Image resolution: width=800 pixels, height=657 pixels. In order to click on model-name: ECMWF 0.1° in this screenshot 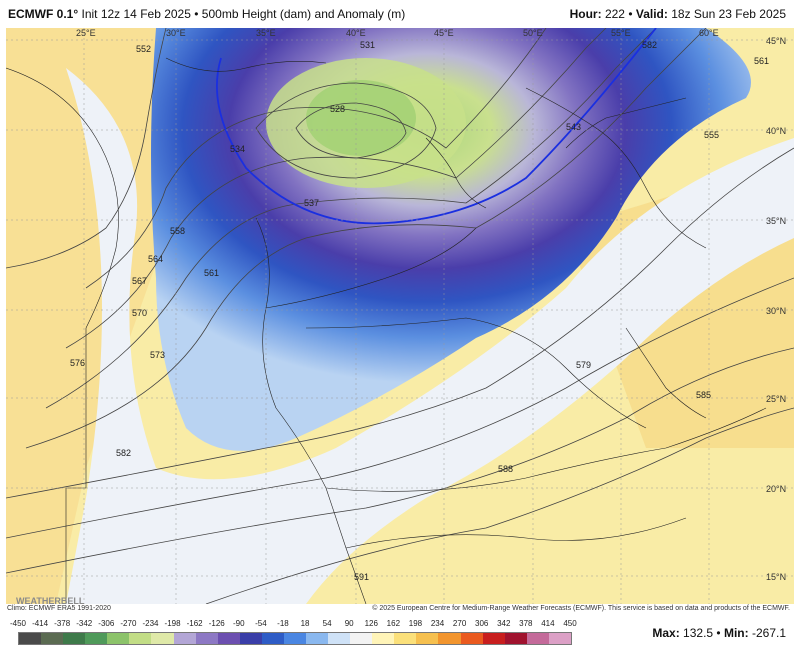, I will do `click(43, 14)`.